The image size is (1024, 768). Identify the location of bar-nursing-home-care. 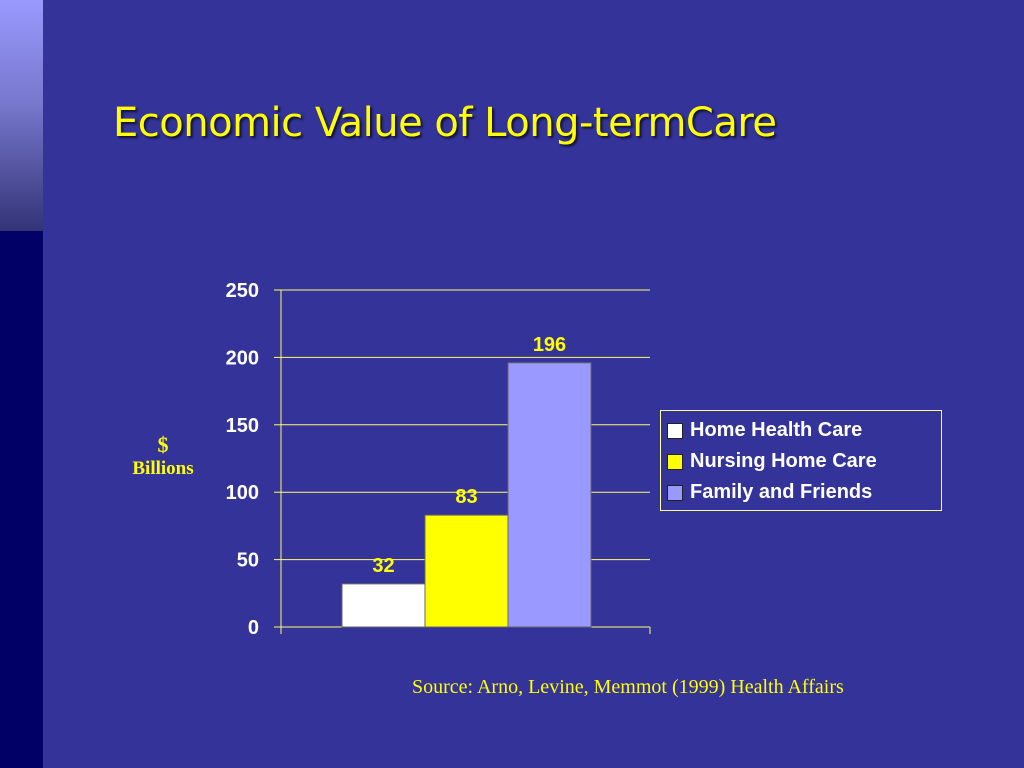
(466, 571).